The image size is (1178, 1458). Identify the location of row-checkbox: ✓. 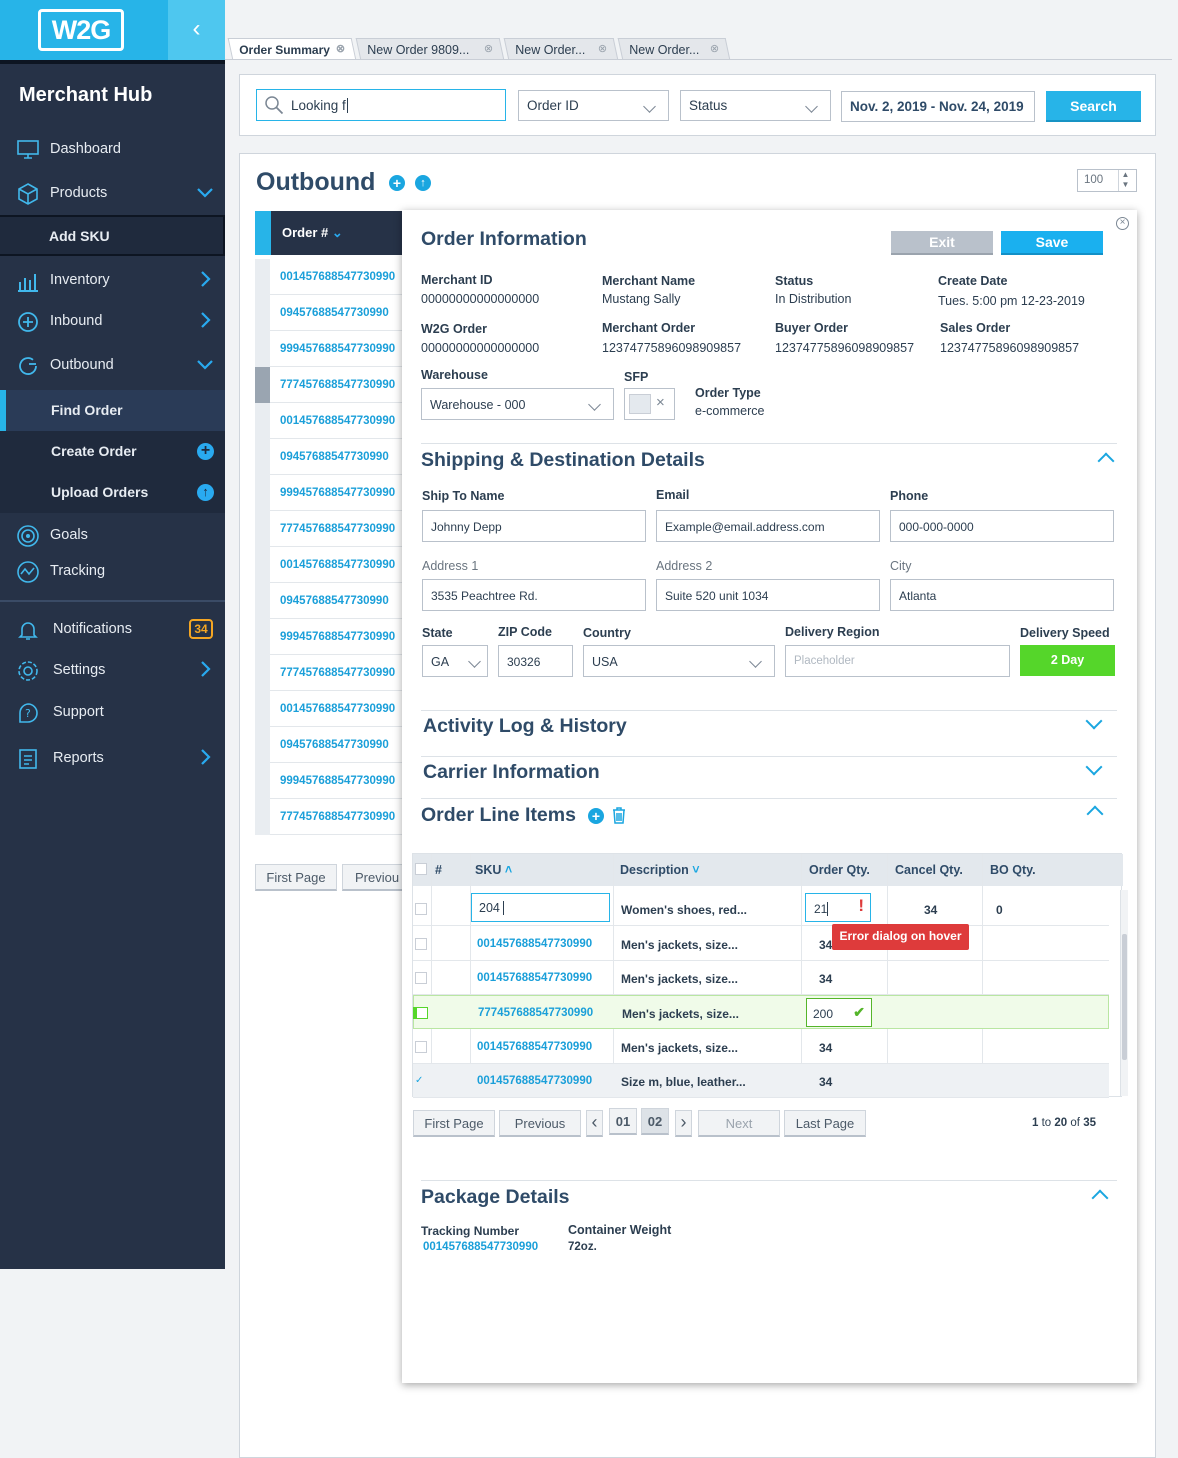
(419, 1080).